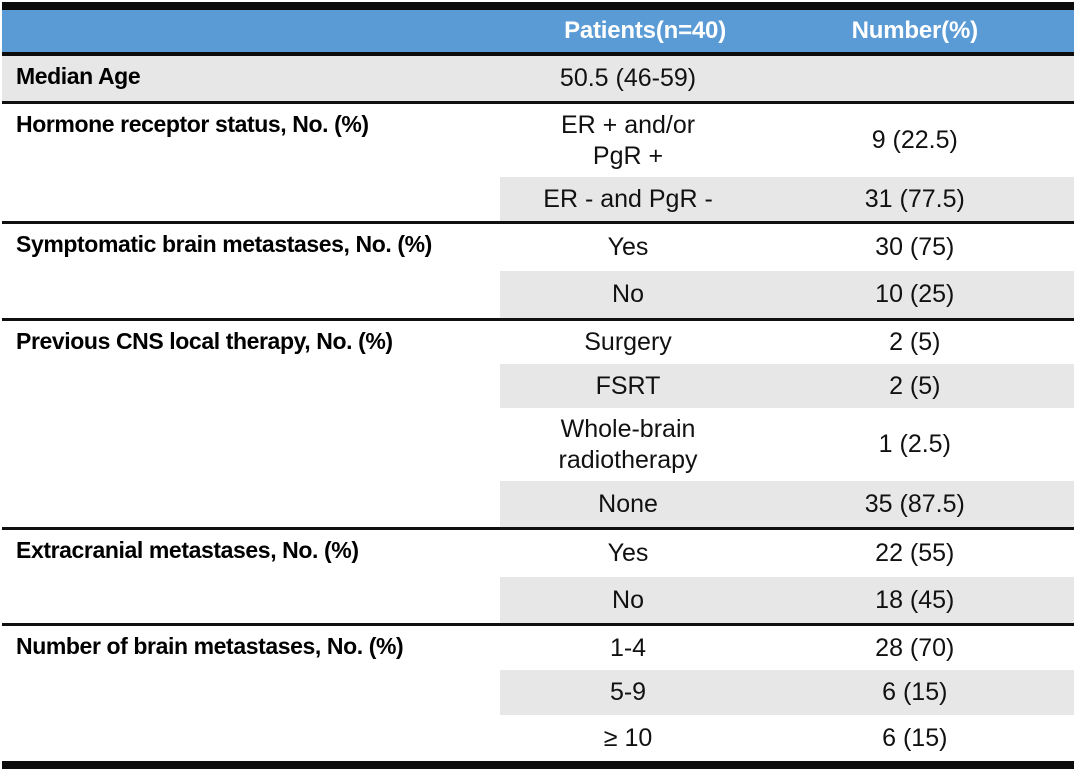  I want to click on row-label: Previous CNS local therapy, No. (%), so click(204, 341).